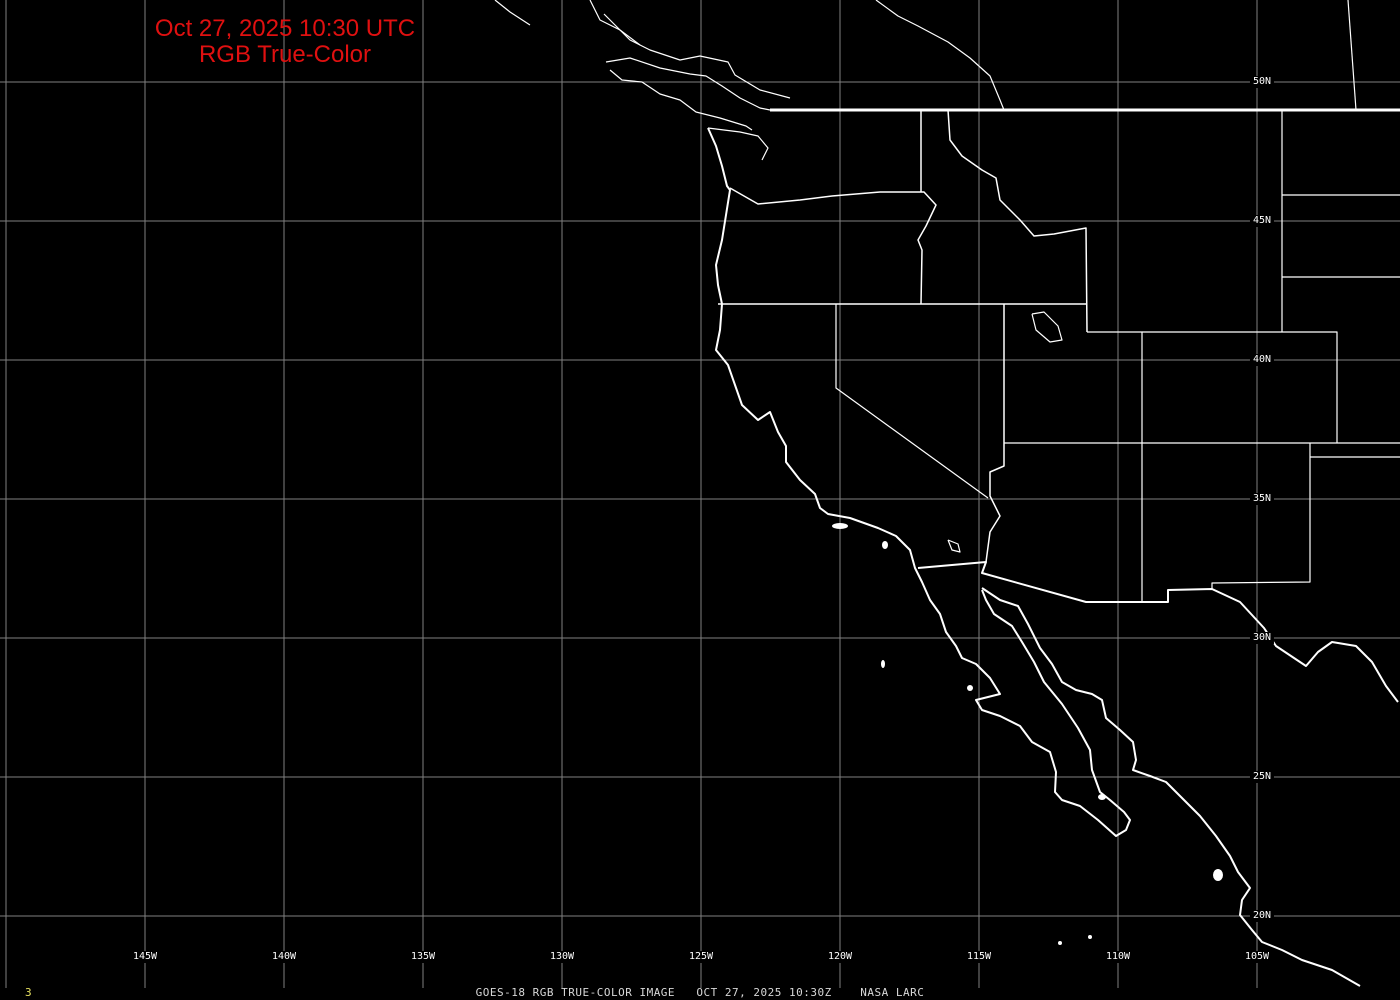 The image size is (1400, 1000). I want to click on latitude-label: 35N, so click(1262, 499).